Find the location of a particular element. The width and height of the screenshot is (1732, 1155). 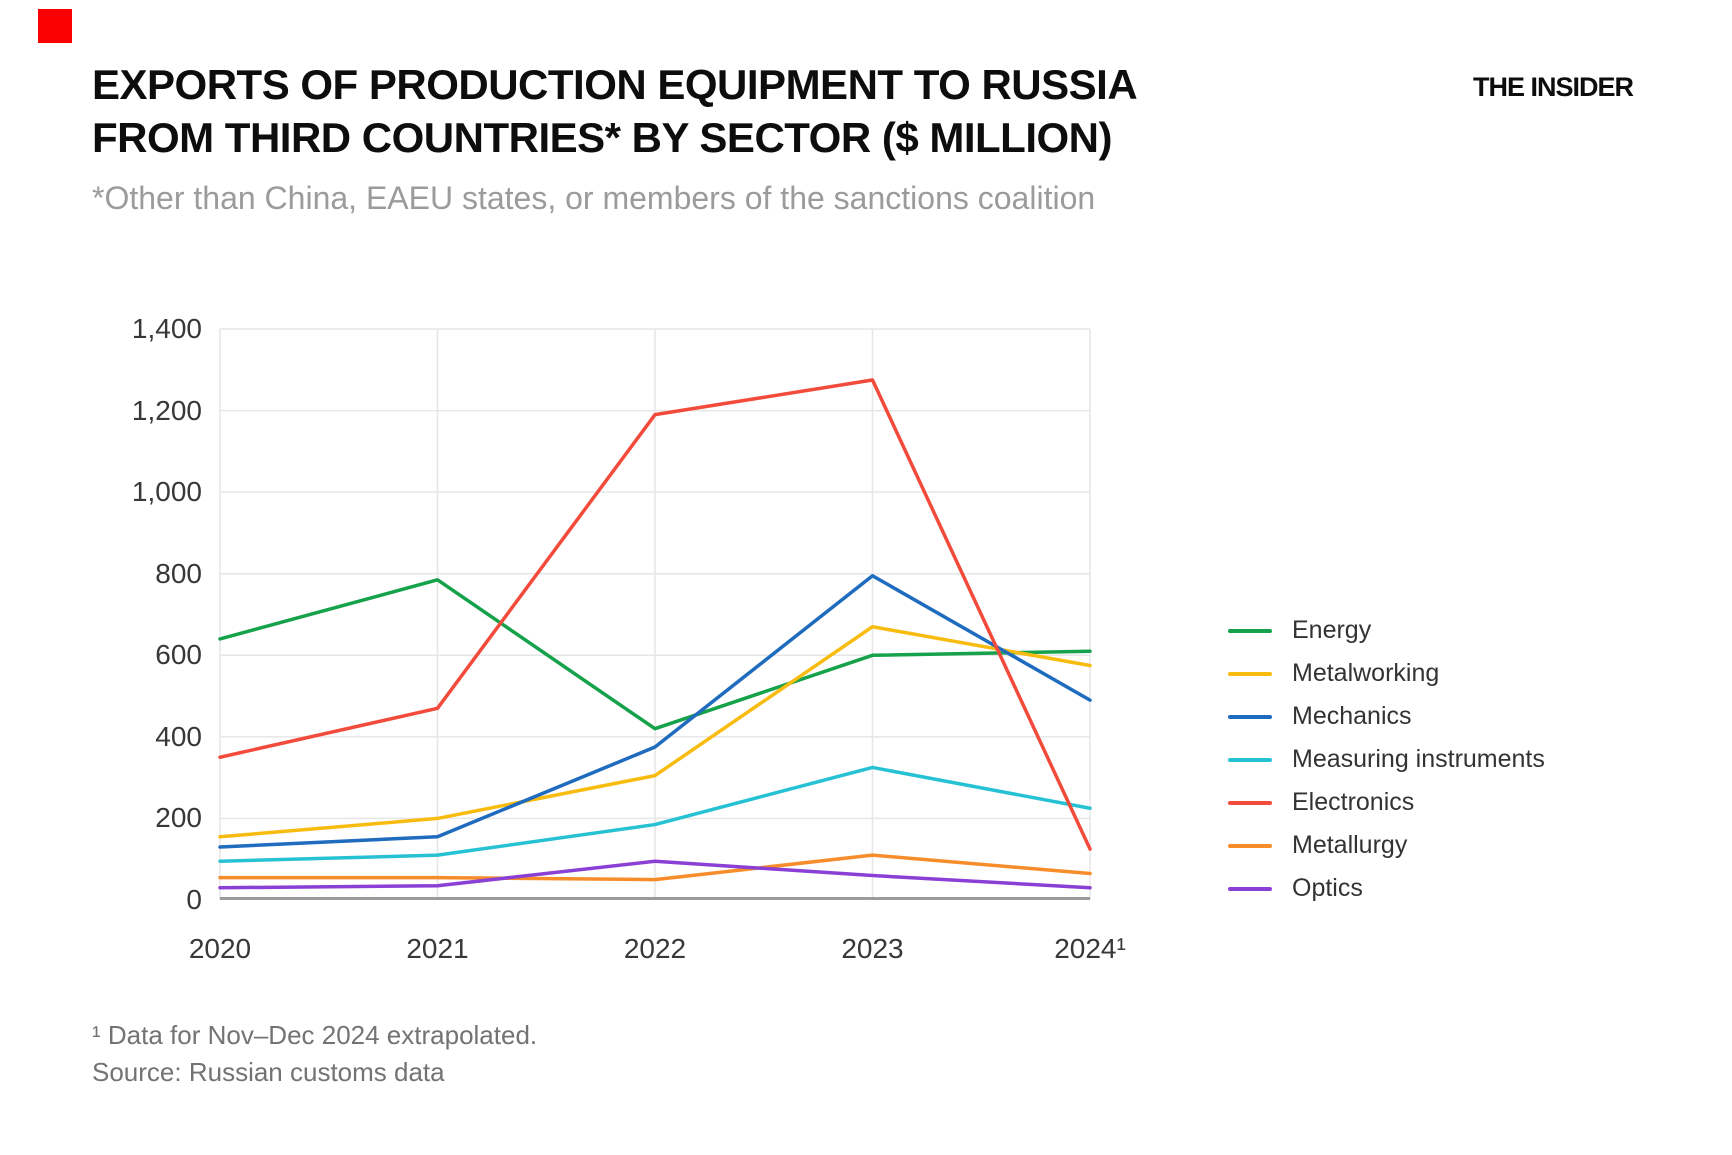

y-tick-label: 1,400 is located at coordinates (166, 328).